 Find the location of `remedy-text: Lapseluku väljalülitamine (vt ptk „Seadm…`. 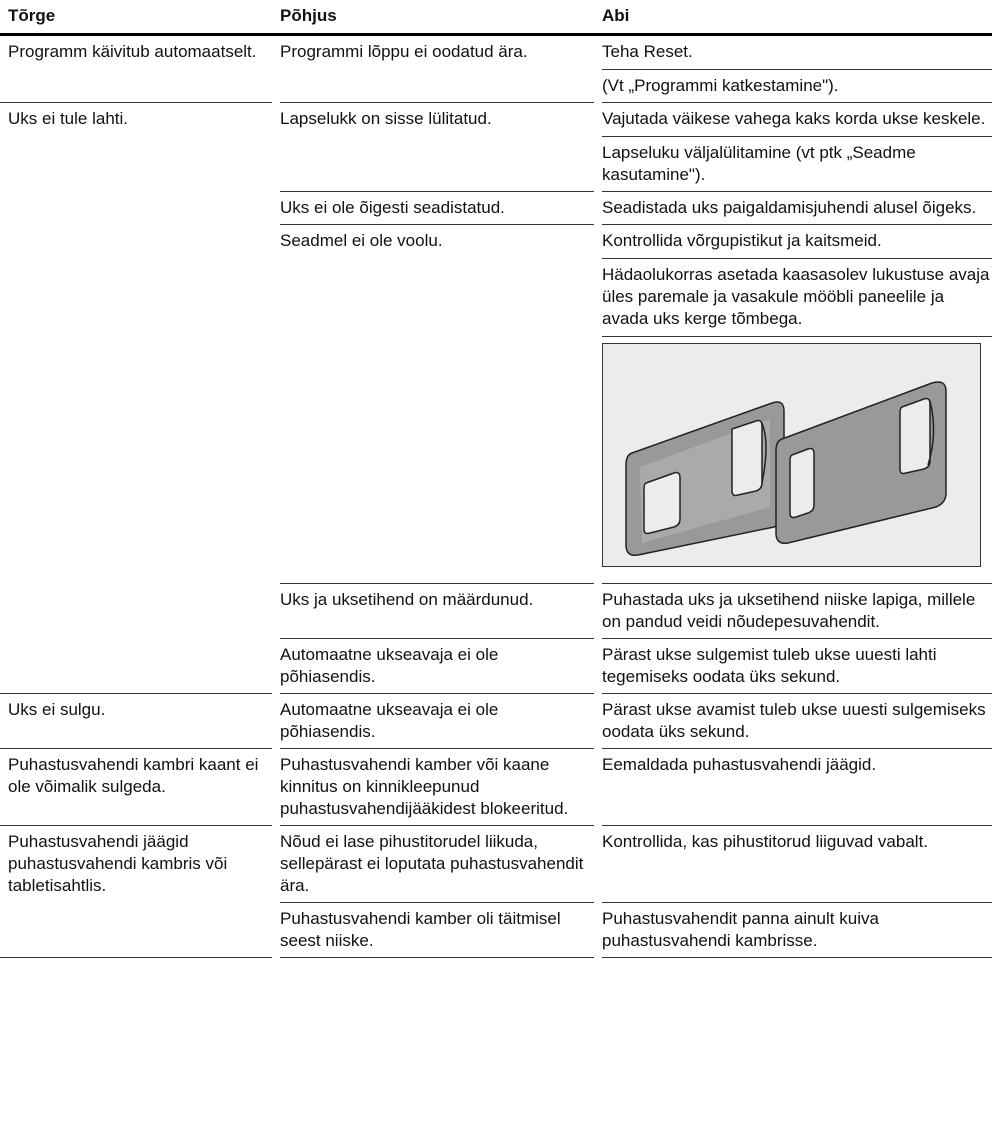

remedy-text: Lapseluku väljalülitamine (vt ptk „Seadm… is located at coordinates (797, 164).